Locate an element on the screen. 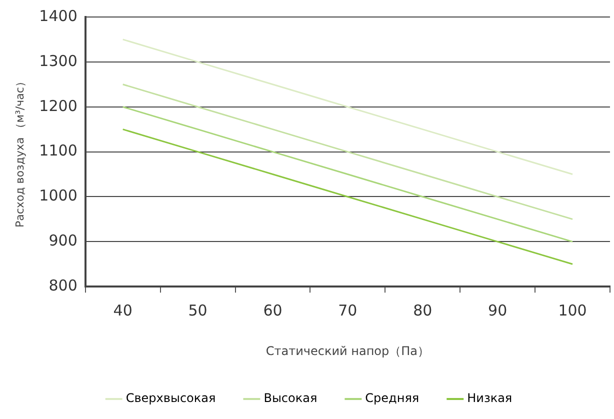  x-axis-title: Статический напор（Па） is located at coordinates (348, 351).